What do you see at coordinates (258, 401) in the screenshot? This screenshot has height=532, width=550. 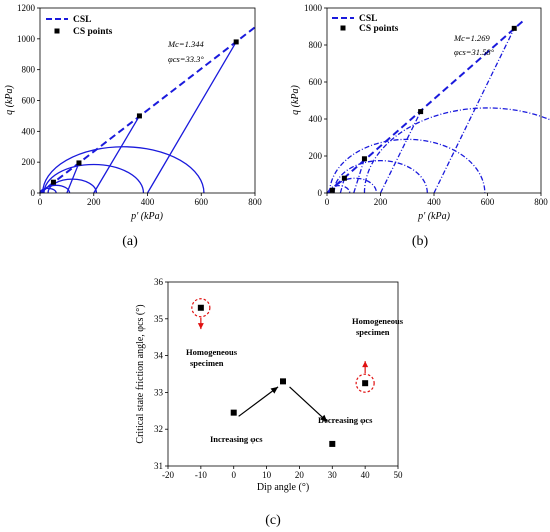 I see `arrow-increasing-shaft` at bounding box center [258, 401].